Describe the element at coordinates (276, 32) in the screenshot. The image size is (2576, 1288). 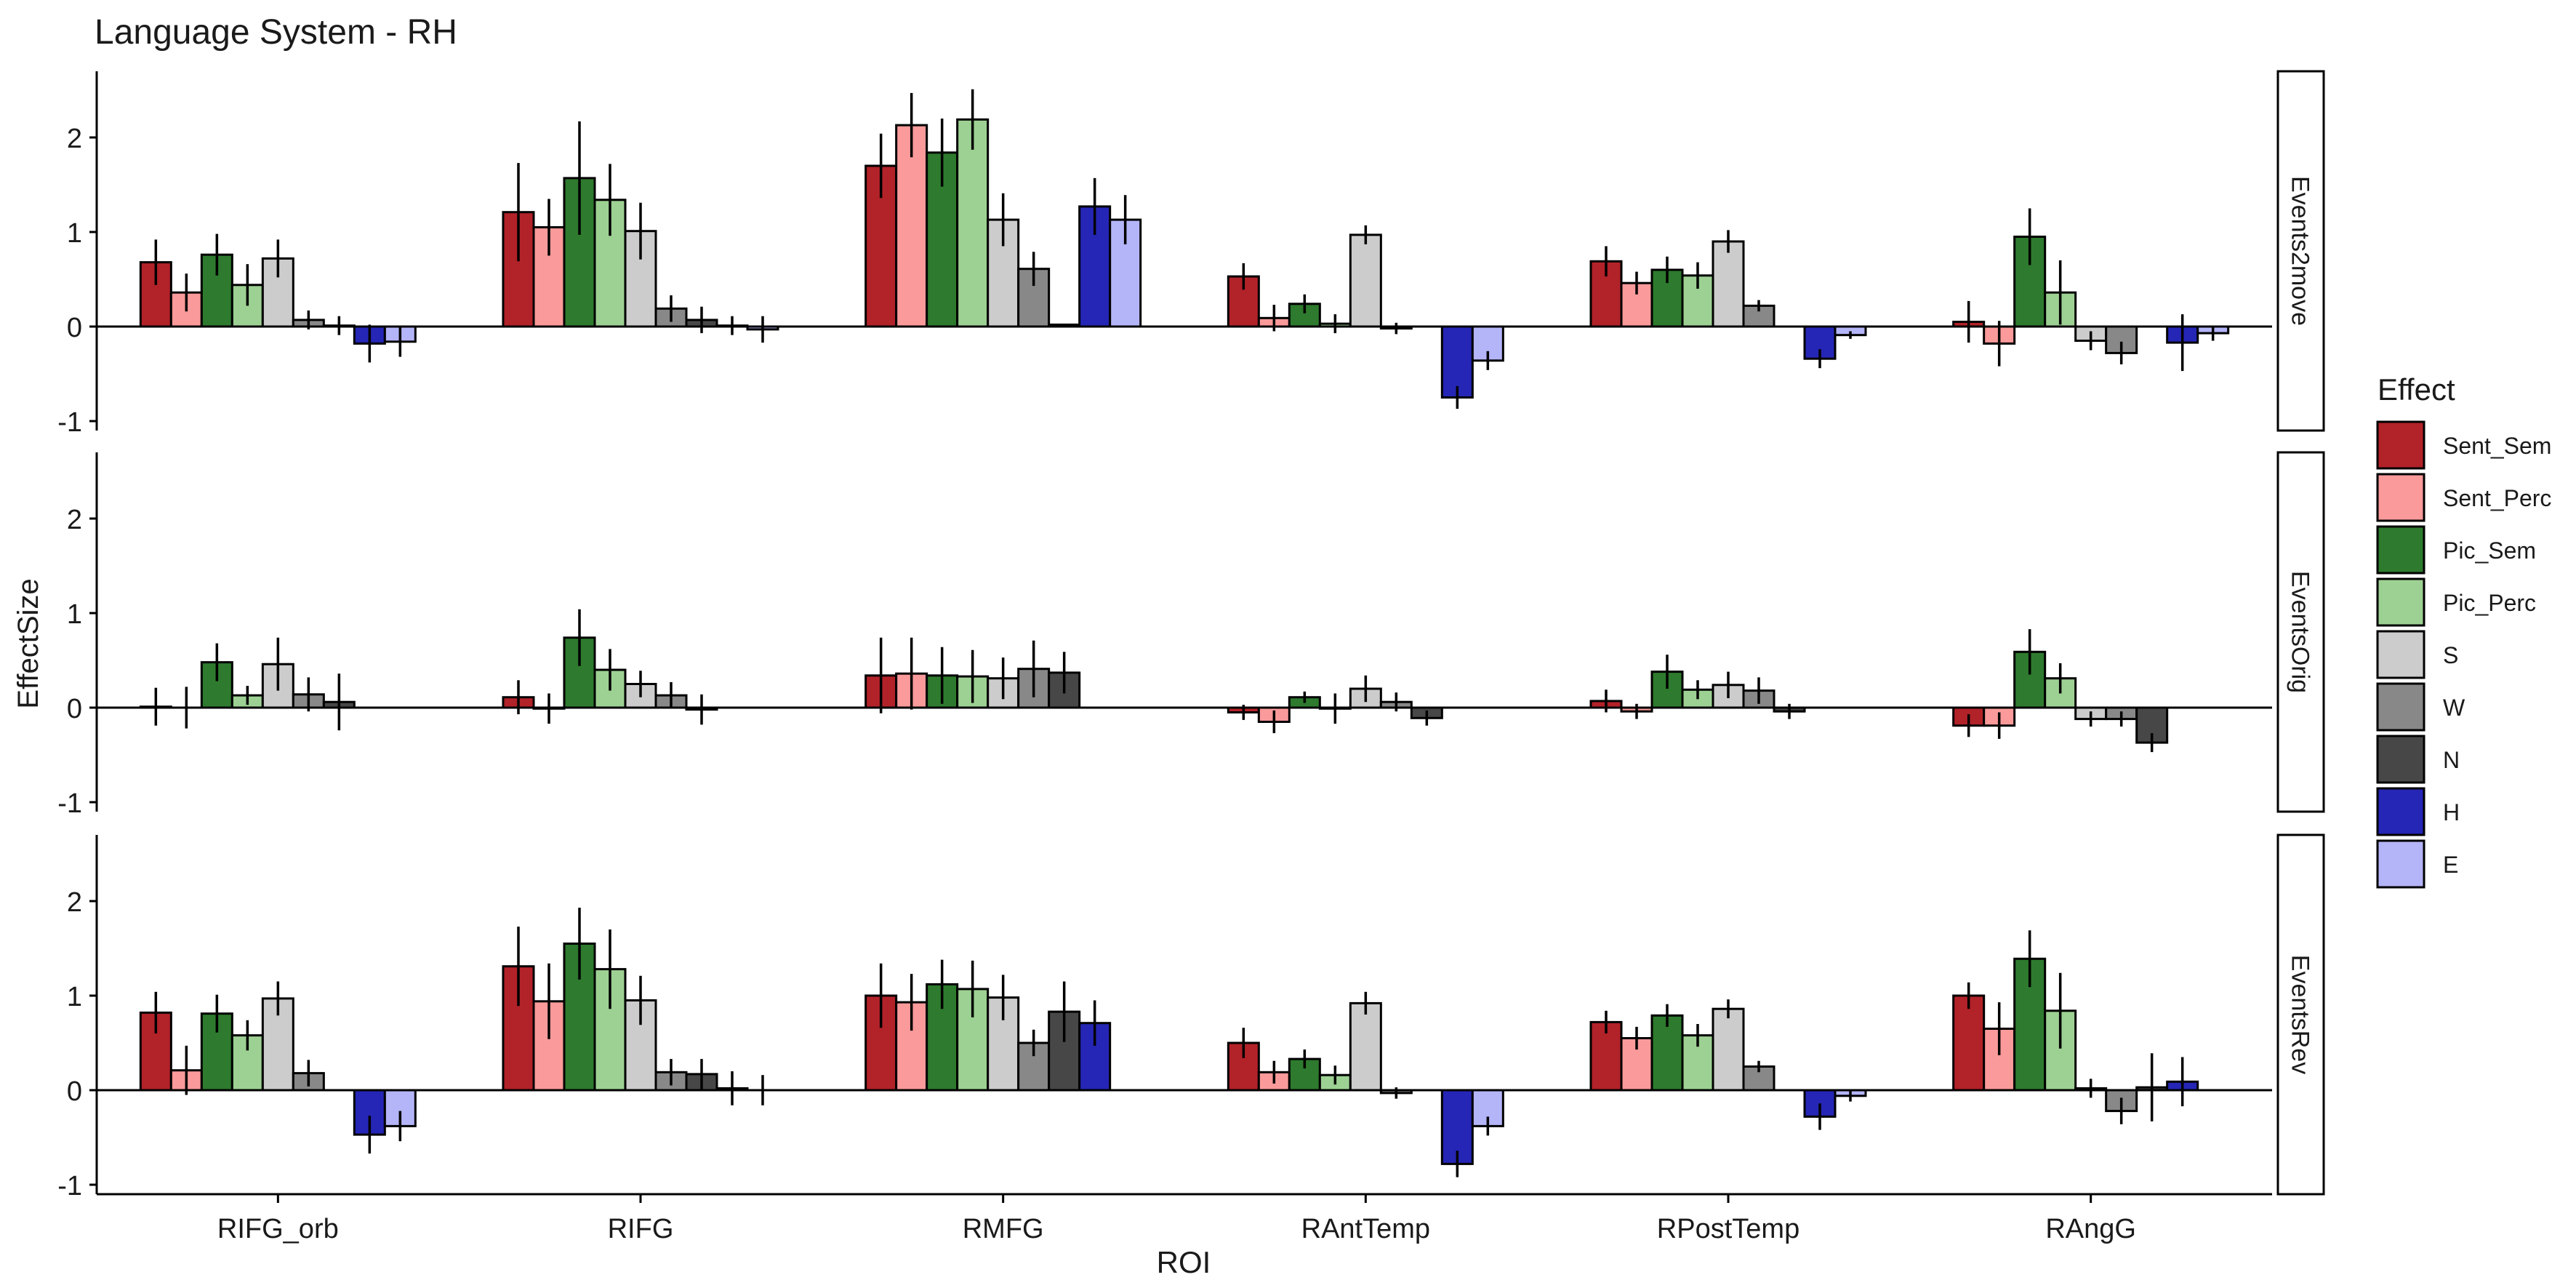
I see `chart-title: Language System - RH` at that location.